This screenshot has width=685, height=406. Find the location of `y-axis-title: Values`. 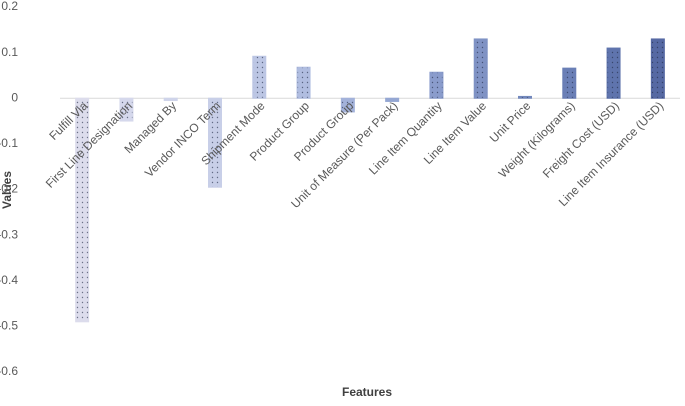

y-axis-title: Values is located at coordinates (7, 190).